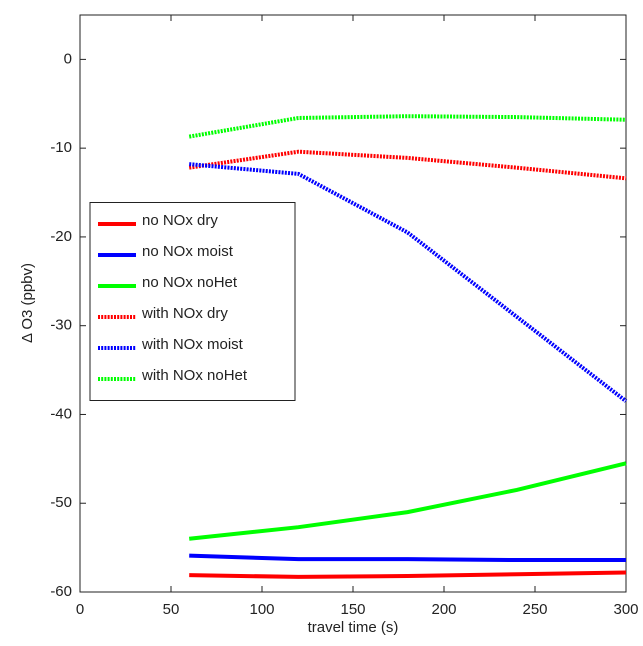  Describe the element at coordinates (194, 375) in the screenshot. I see `legend-label: with NOx noHet` at that location.